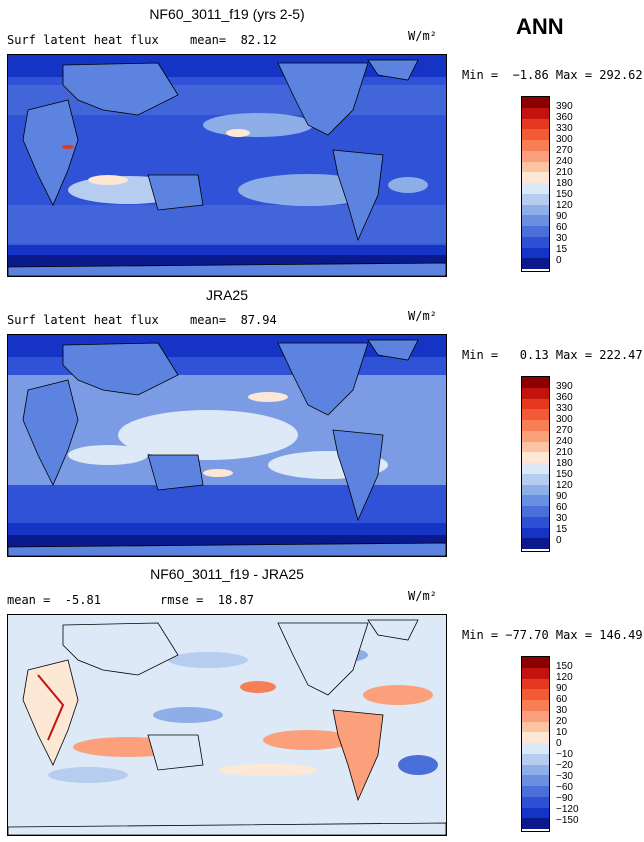  What do you see at coordinates (552, 75) in the screenshot?
I see `panel-1-minmax: Min = −1.86 Max = 292.62` at bounding box center [552, 75].